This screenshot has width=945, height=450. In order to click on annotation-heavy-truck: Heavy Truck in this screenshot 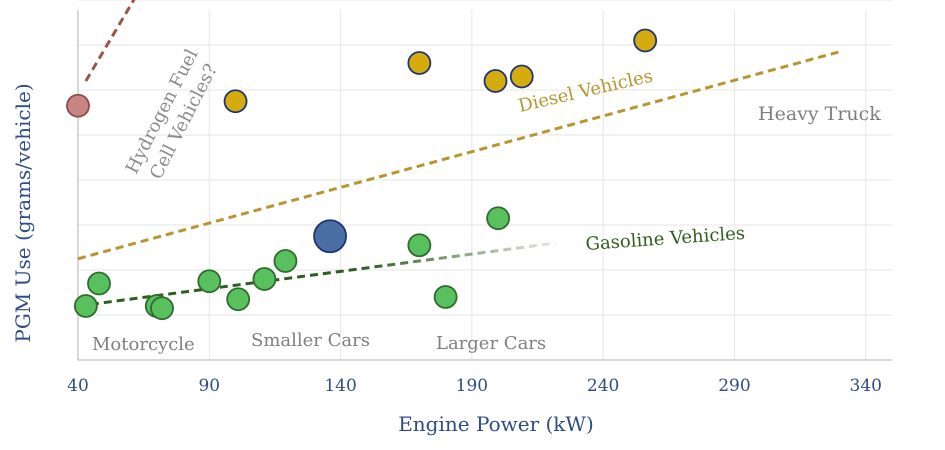, I will do `click(819, 114)`.